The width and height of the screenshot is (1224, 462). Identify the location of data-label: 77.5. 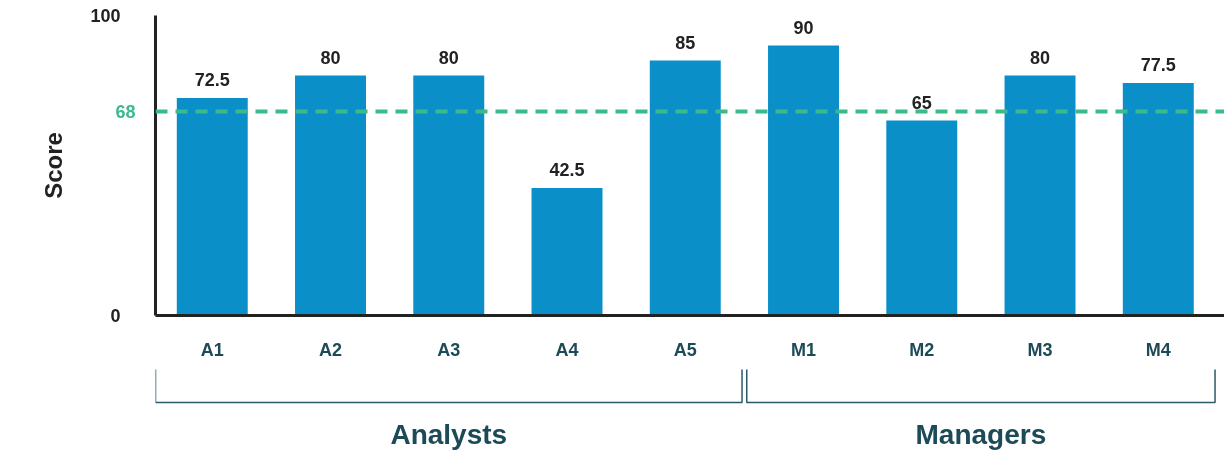
(1158, 65).